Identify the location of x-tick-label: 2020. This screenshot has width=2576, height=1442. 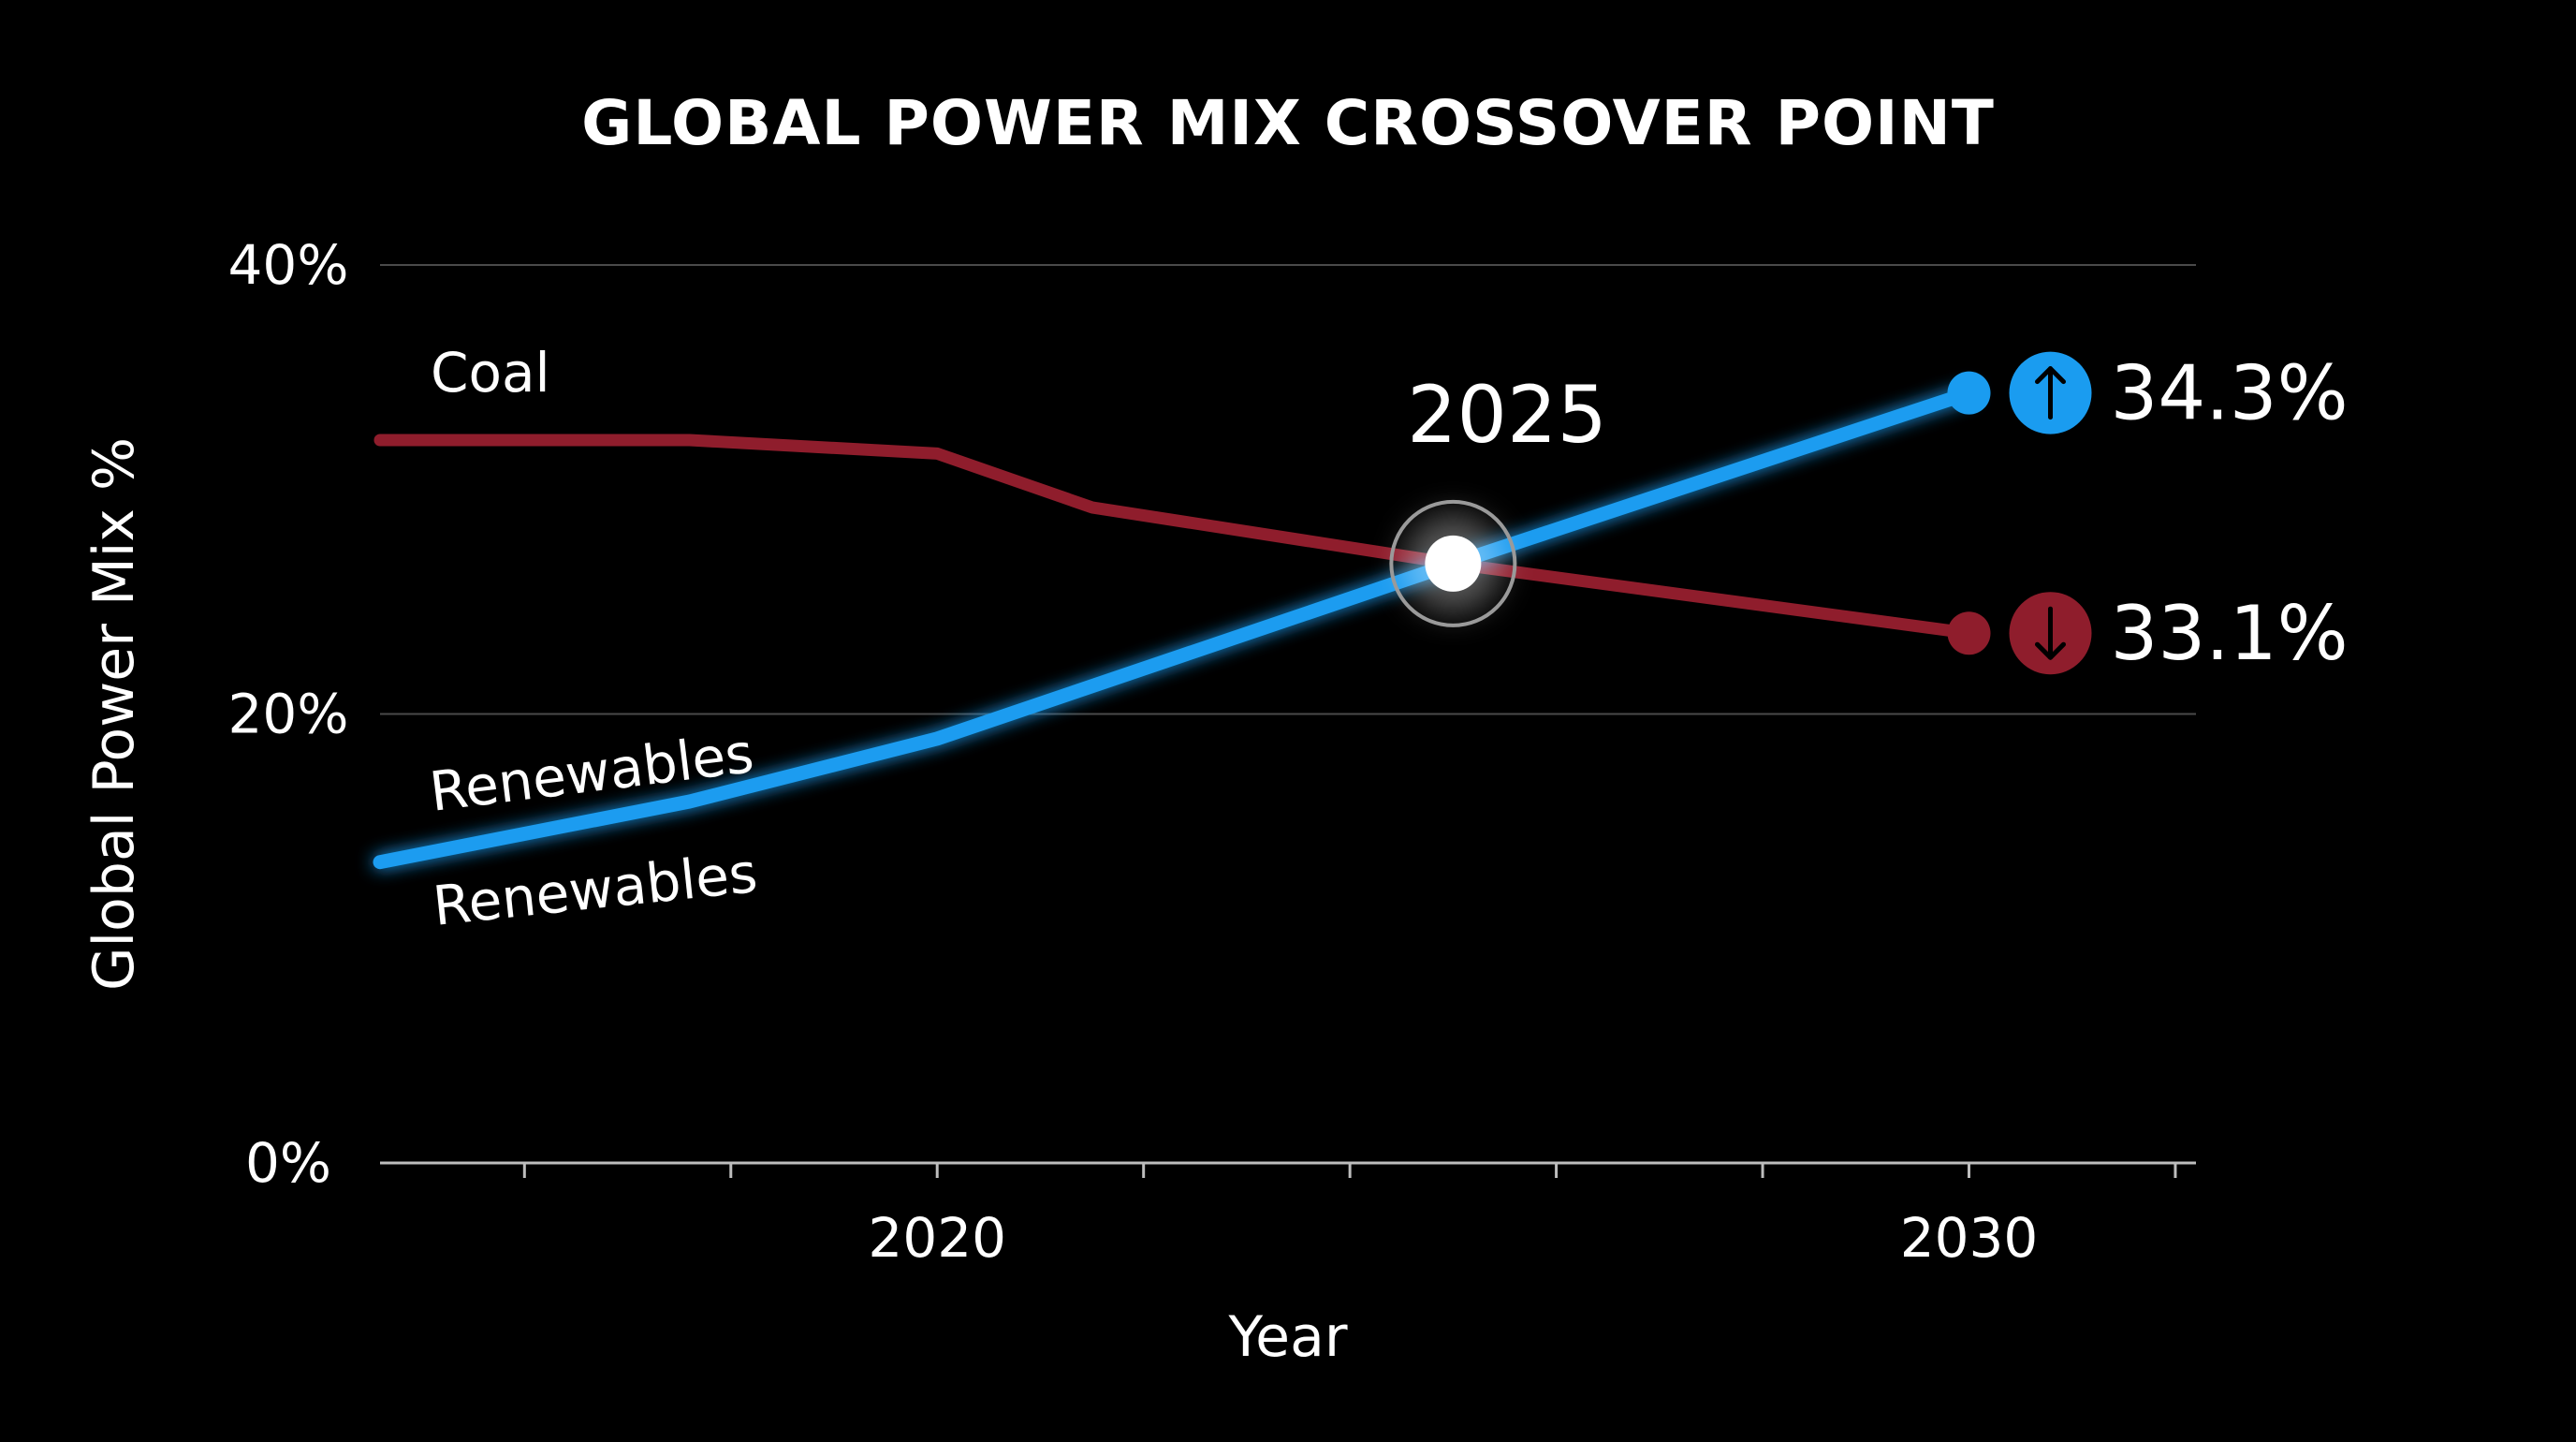
(937, 1238).